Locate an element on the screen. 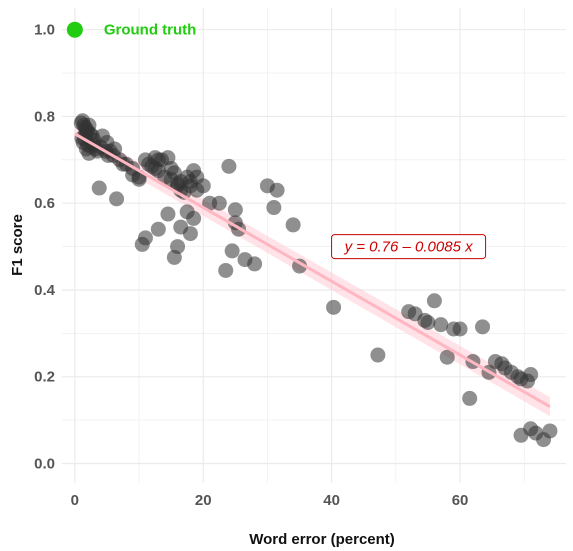 Image resolution: width=573 pixels, height=551 pixels. x-tick-label: 0 is located at coordinates (75, 500).